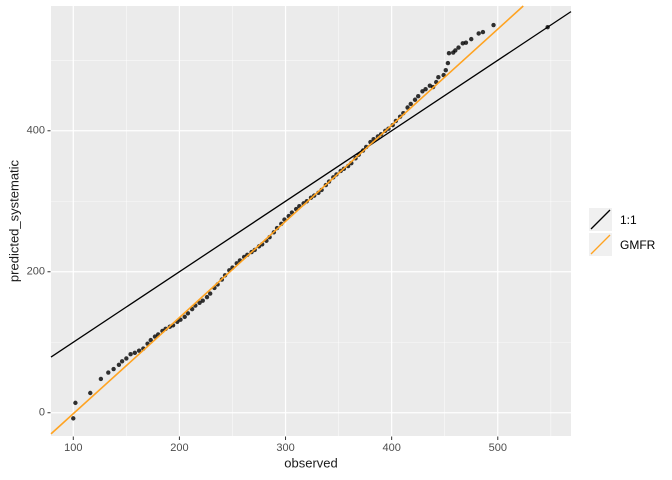 This screenshot has width=672, height=480. What do you see at coordinates (311, 463) in the screenshot?
I see `x-axis-title: observed` at bounding box center [311, 463].